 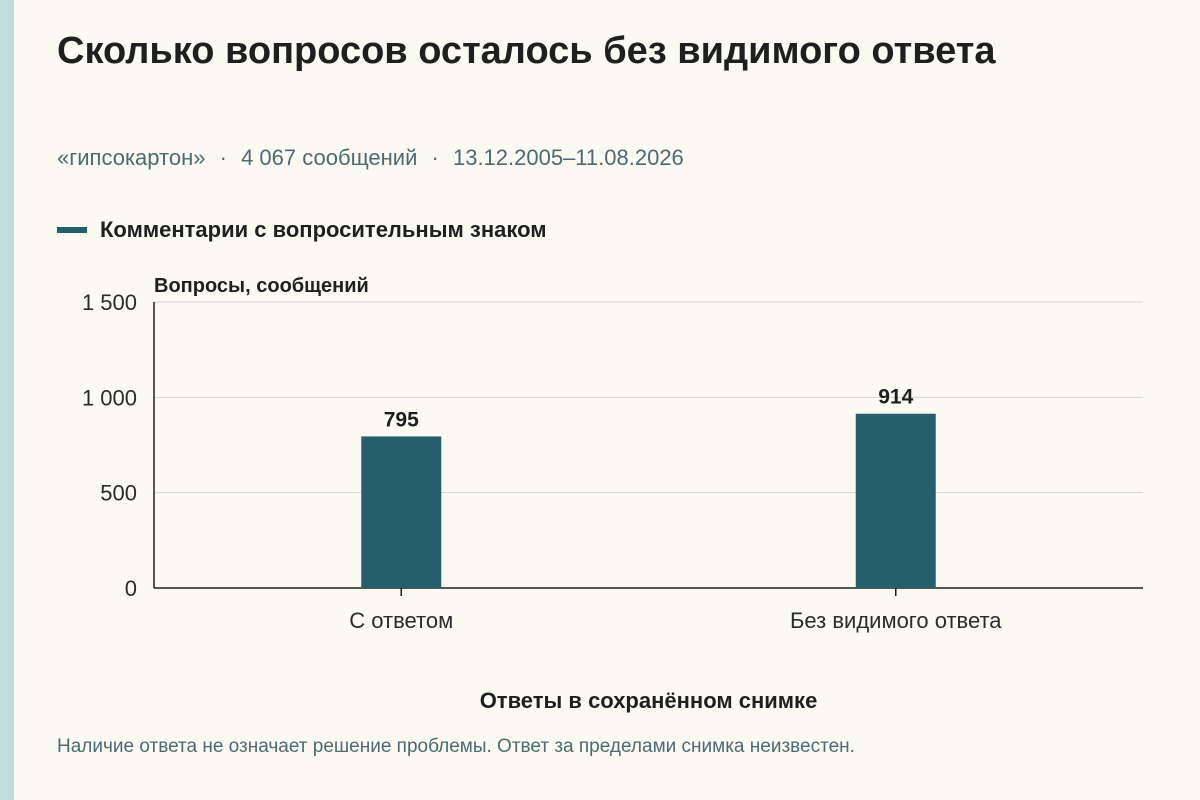 What do you see at coordinates (323, 229) in the screenshot?
I see `legend-label: Комментарии с вопросительным знаком` at bounding box center [323, 229].